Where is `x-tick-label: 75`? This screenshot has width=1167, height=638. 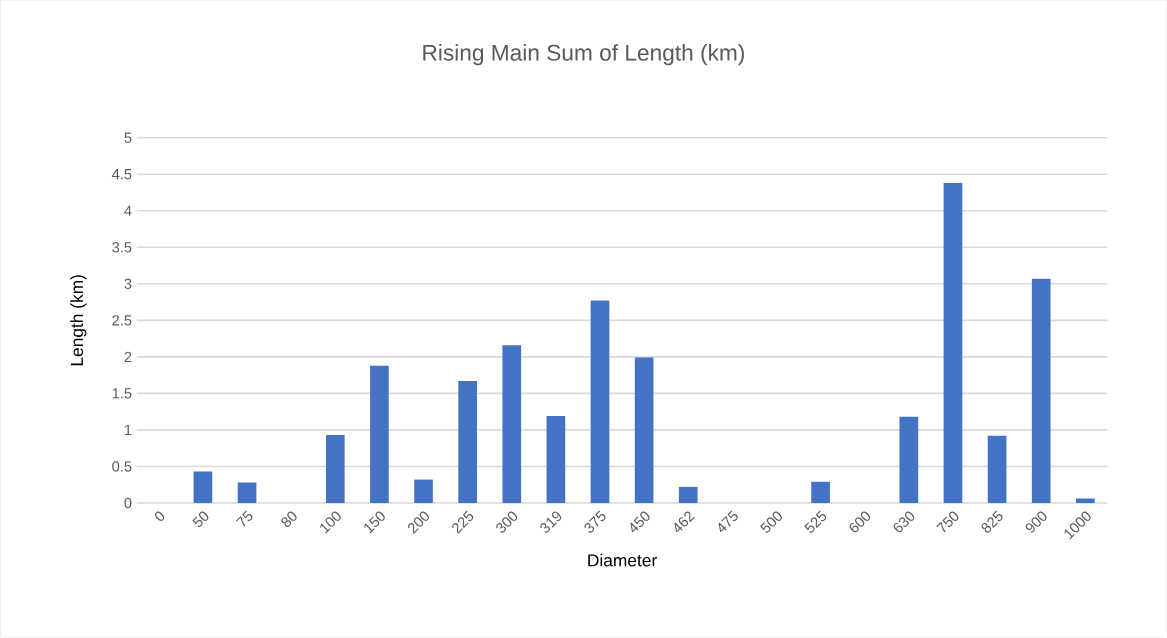
x-tick-label: 75 is located at coordinates (244, 518).